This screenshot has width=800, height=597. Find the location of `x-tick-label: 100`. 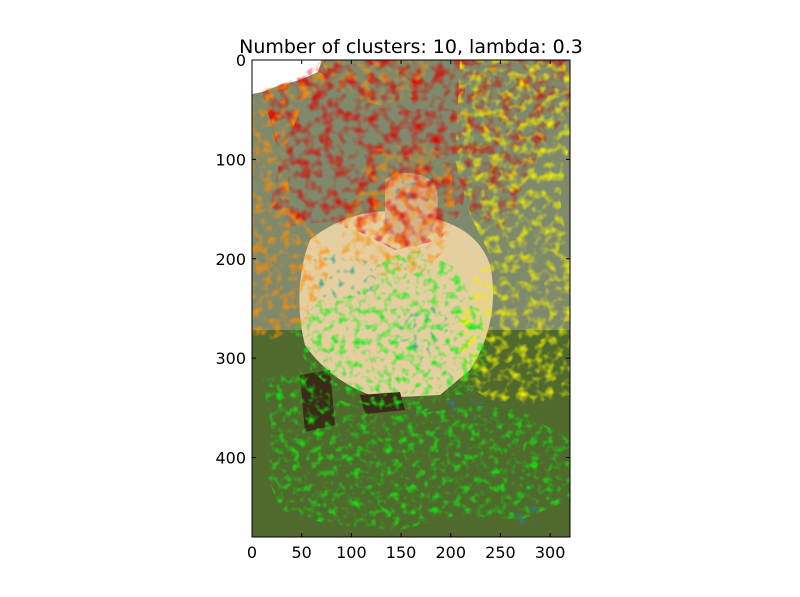

x-tick-label: 100 is located at coordinates (351, 552).